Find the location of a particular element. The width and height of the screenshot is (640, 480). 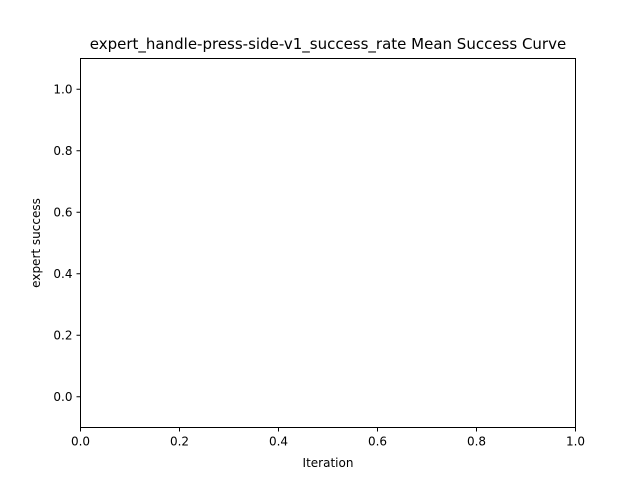

x-tick-label: 0.6 is located at coordinates (377, 442).